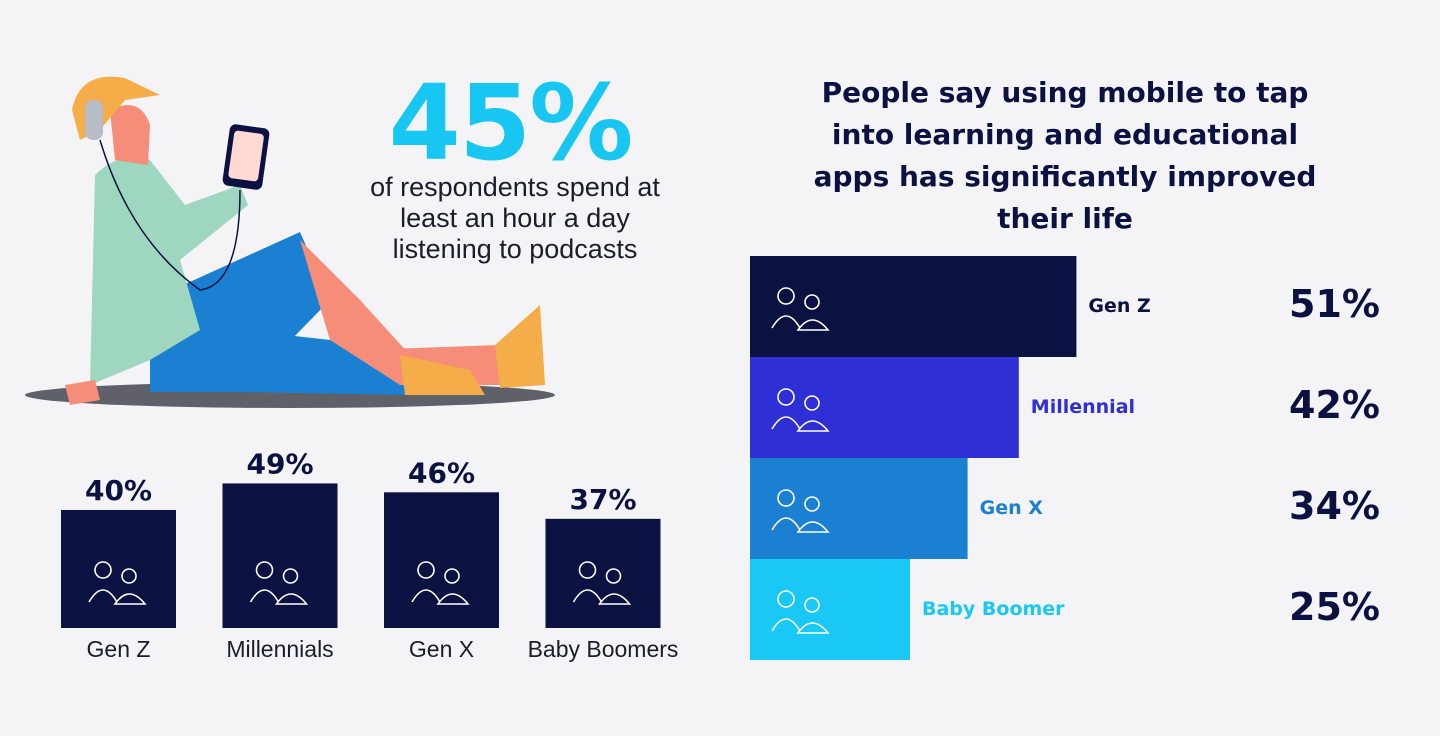  What do you see at coordinates (1334, 304) in the screenshot?
I see `value-label: 51%` at bounding box center [1334, 304].